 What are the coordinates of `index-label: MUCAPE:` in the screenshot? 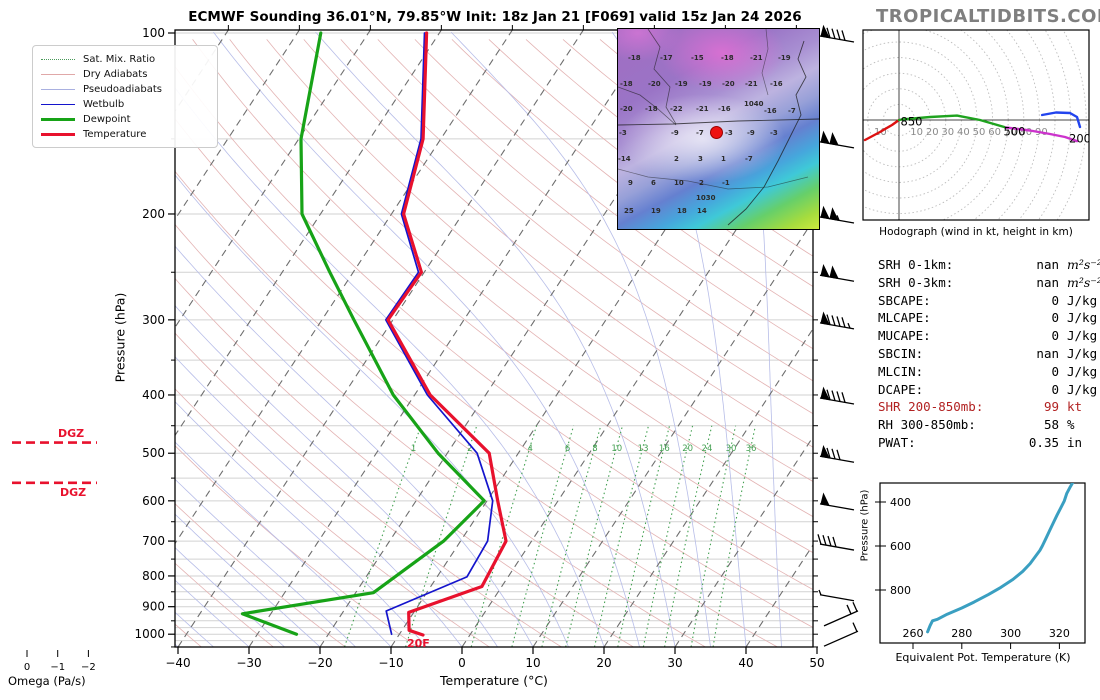 It's located at (904, 336).